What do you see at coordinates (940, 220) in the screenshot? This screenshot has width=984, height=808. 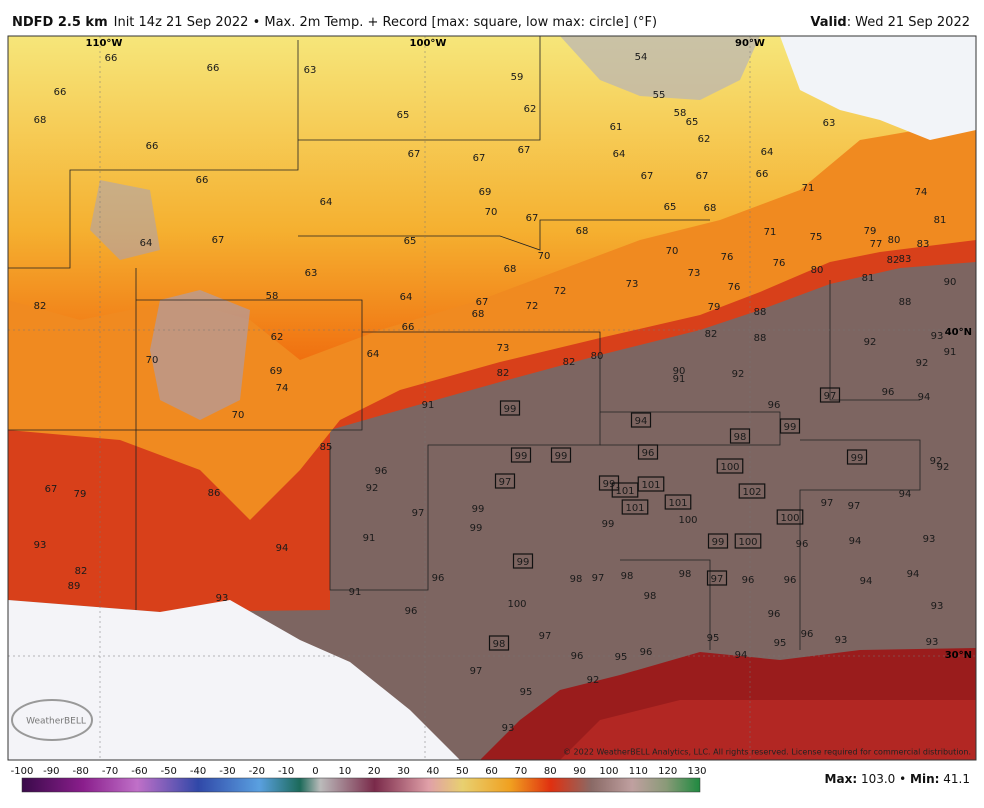 I see `station-value: 81` at bounding box center [940, 220].